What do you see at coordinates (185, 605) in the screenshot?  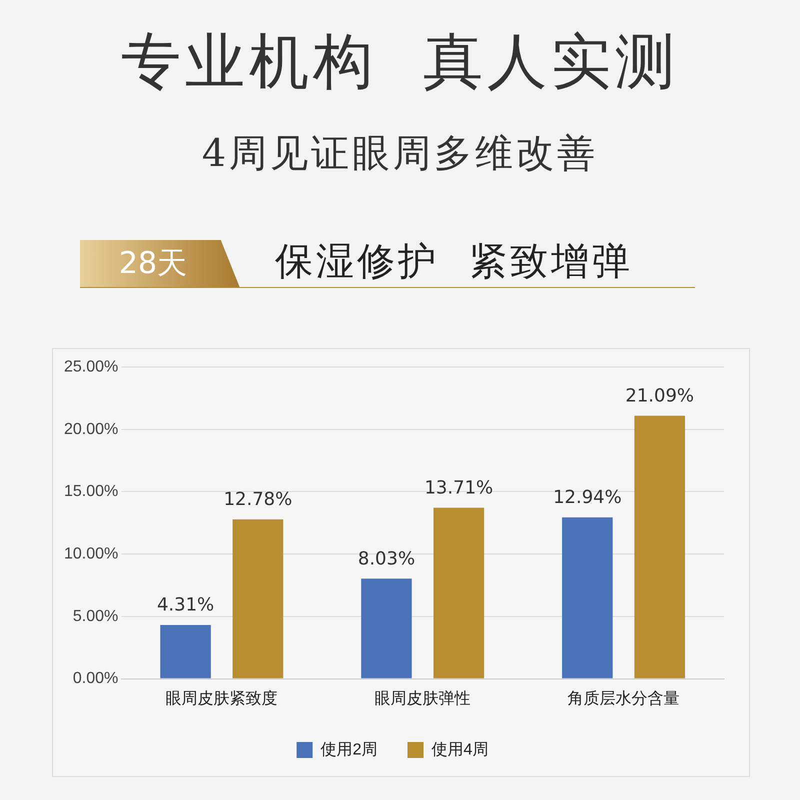 I see `data-label: 4.31%` at bounding box center [185, 605].